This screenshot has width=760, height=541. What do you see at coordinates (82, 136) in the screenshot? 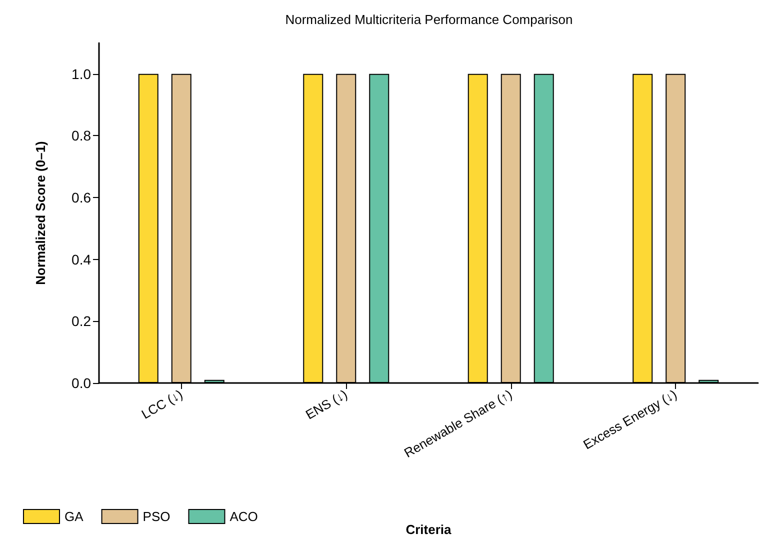
I see `y-tick-label: 0.8` at bounding box center [82, 136].